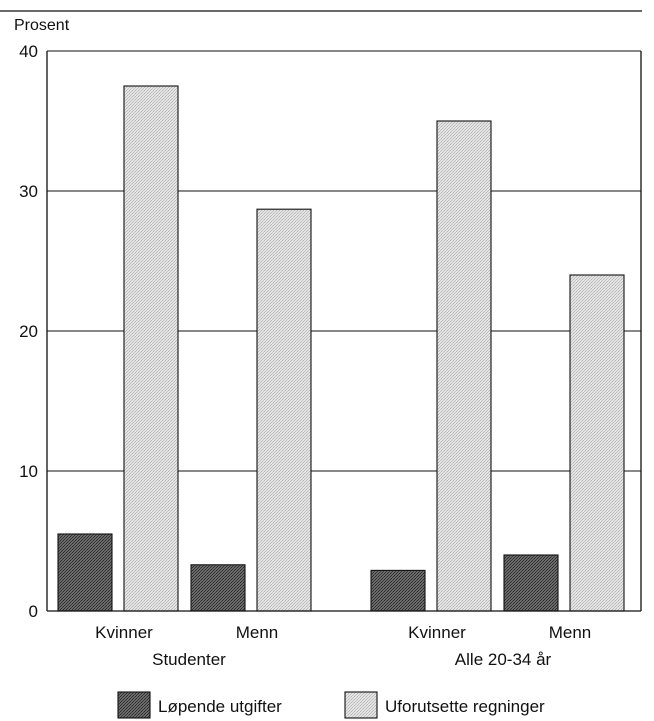  I want to click on y-tick-label-10: 10, so click(28, 471).